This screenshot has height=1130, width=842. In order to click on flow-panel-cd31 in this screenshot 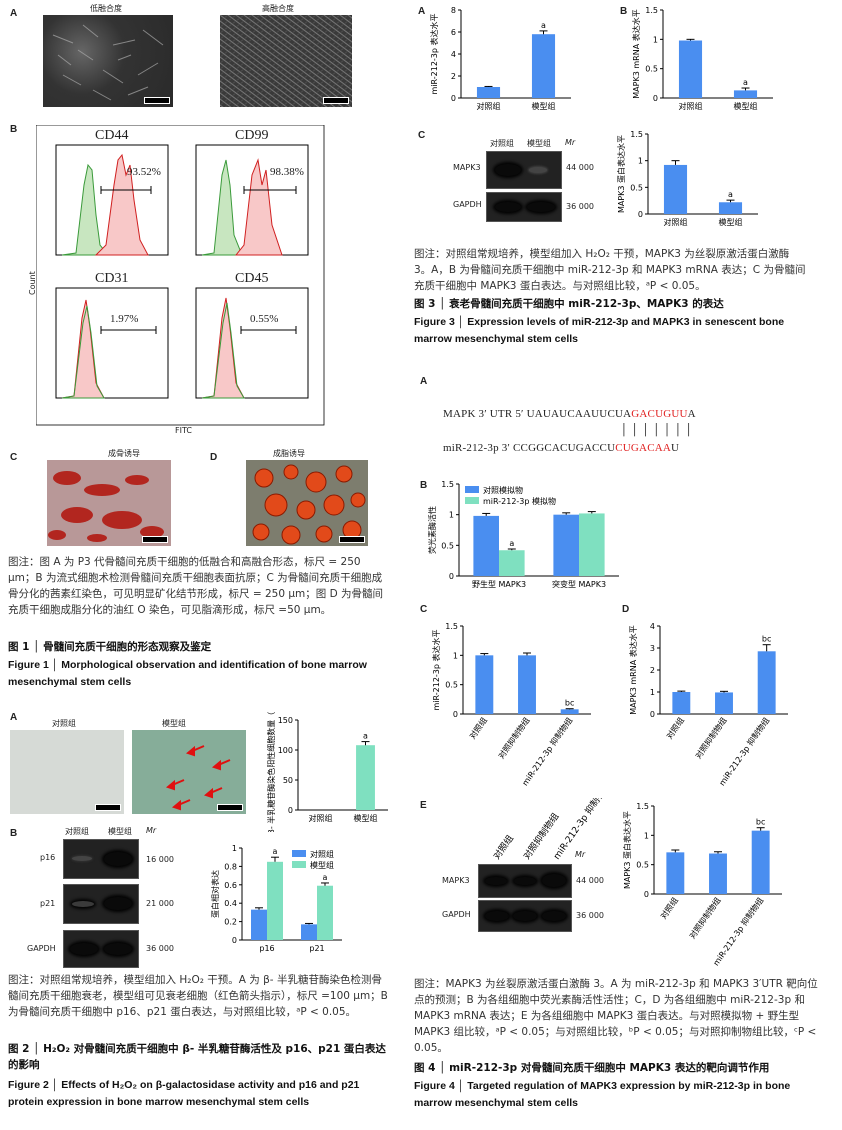, I will do `click(112, 343)`.